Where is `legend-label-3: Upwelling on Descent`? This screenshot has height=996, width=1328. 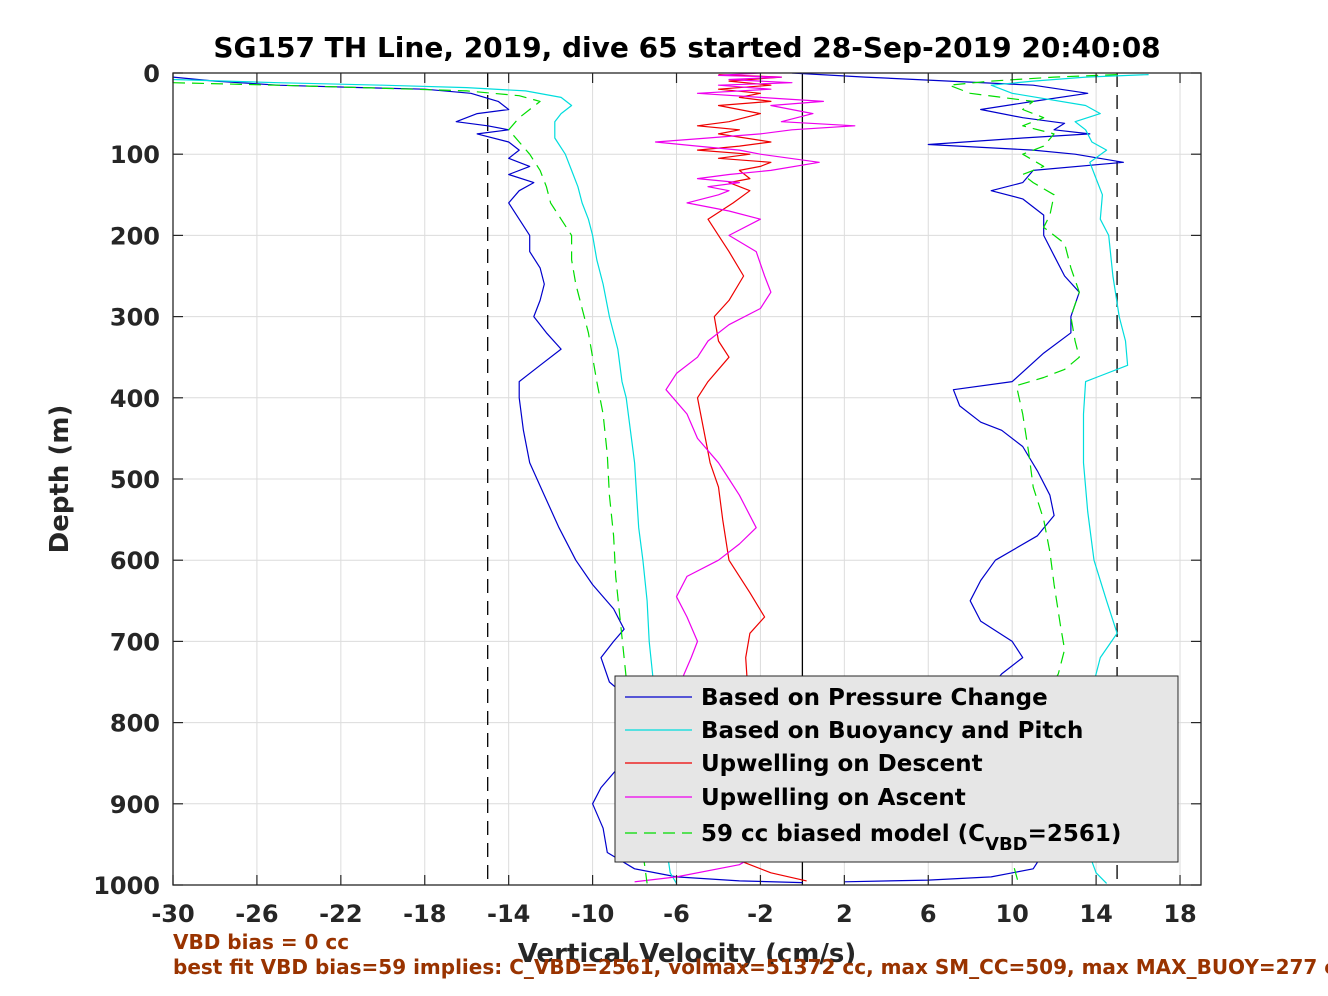 legend-label-3: Upwelling on Descent is located at coordinates (842, 764).